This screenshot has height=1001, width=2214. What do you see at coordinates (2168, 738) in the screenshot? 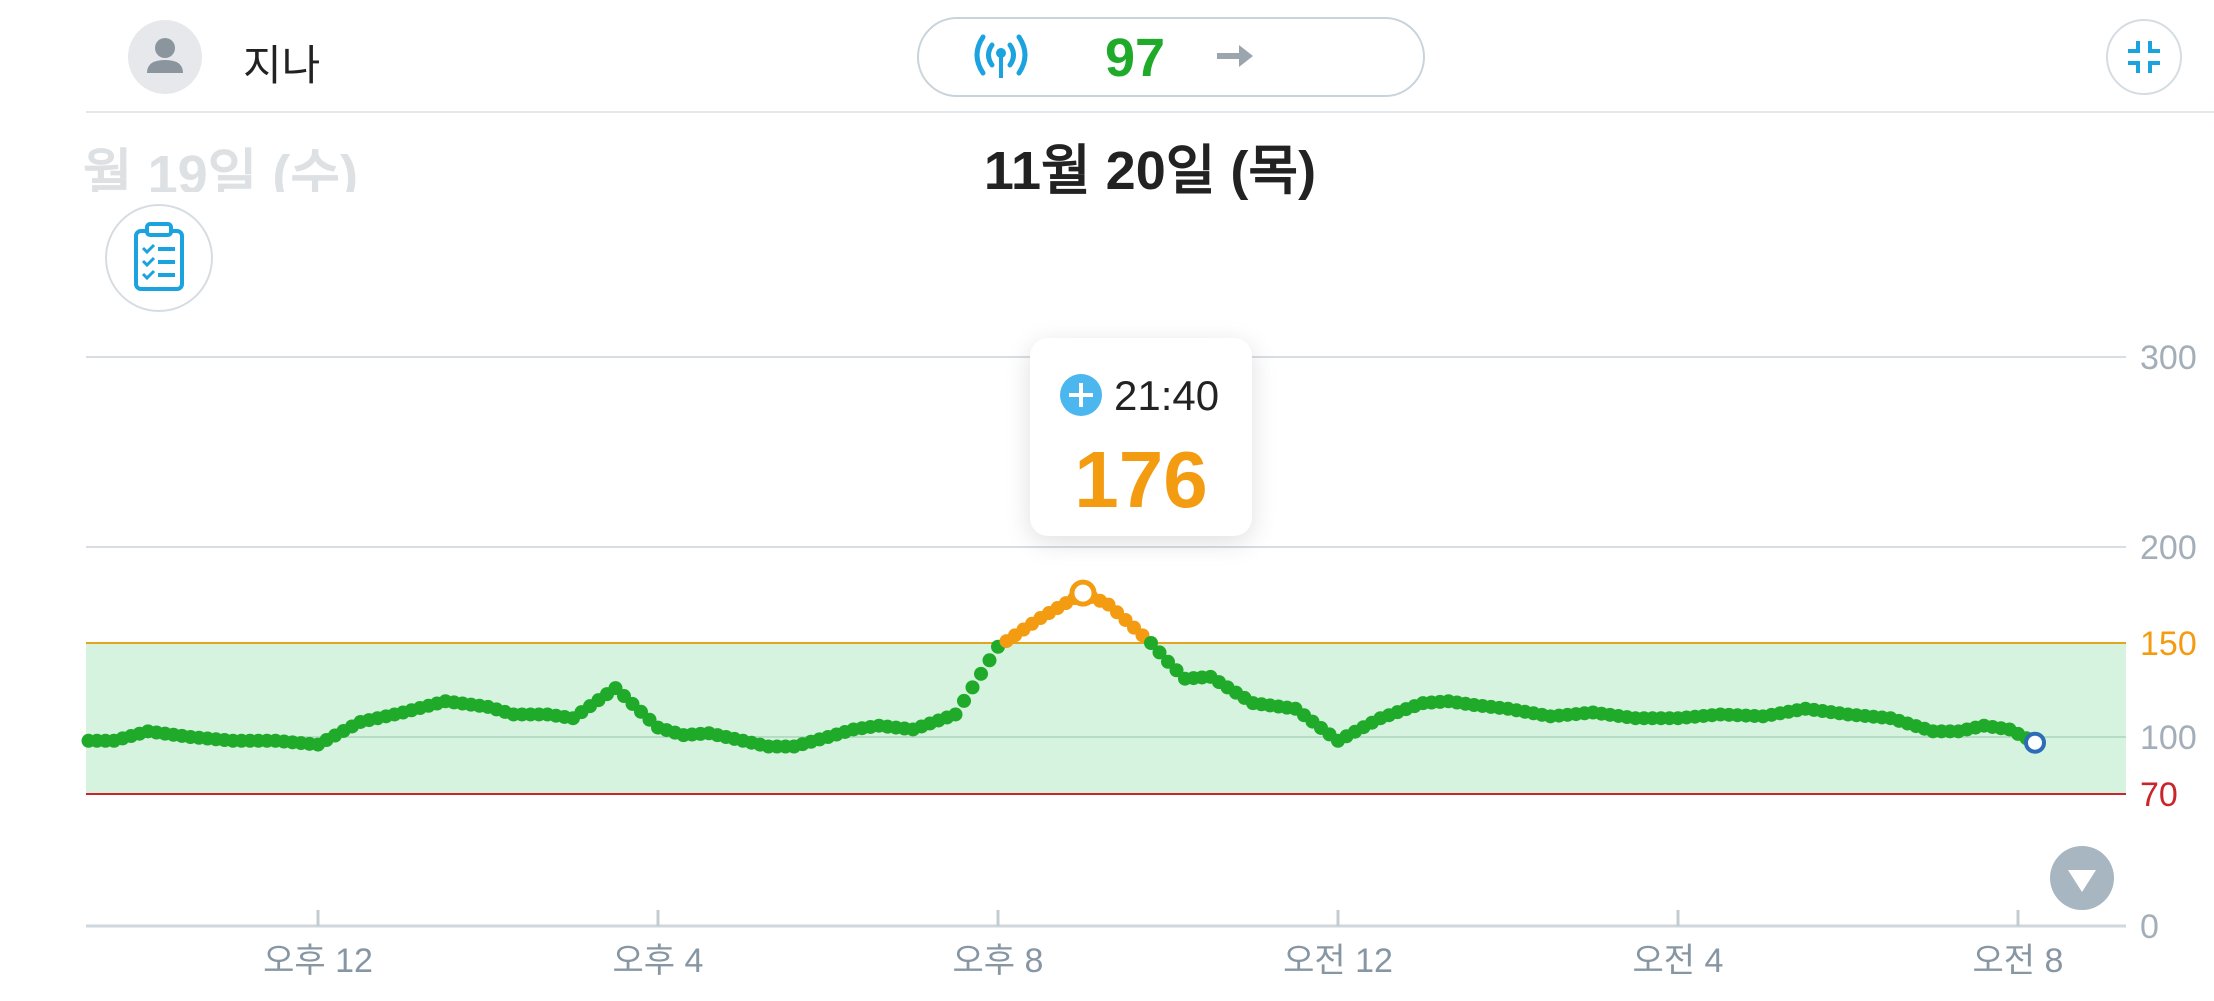
I see `y-tick-label: 100` at bounding box center [2168, 738].